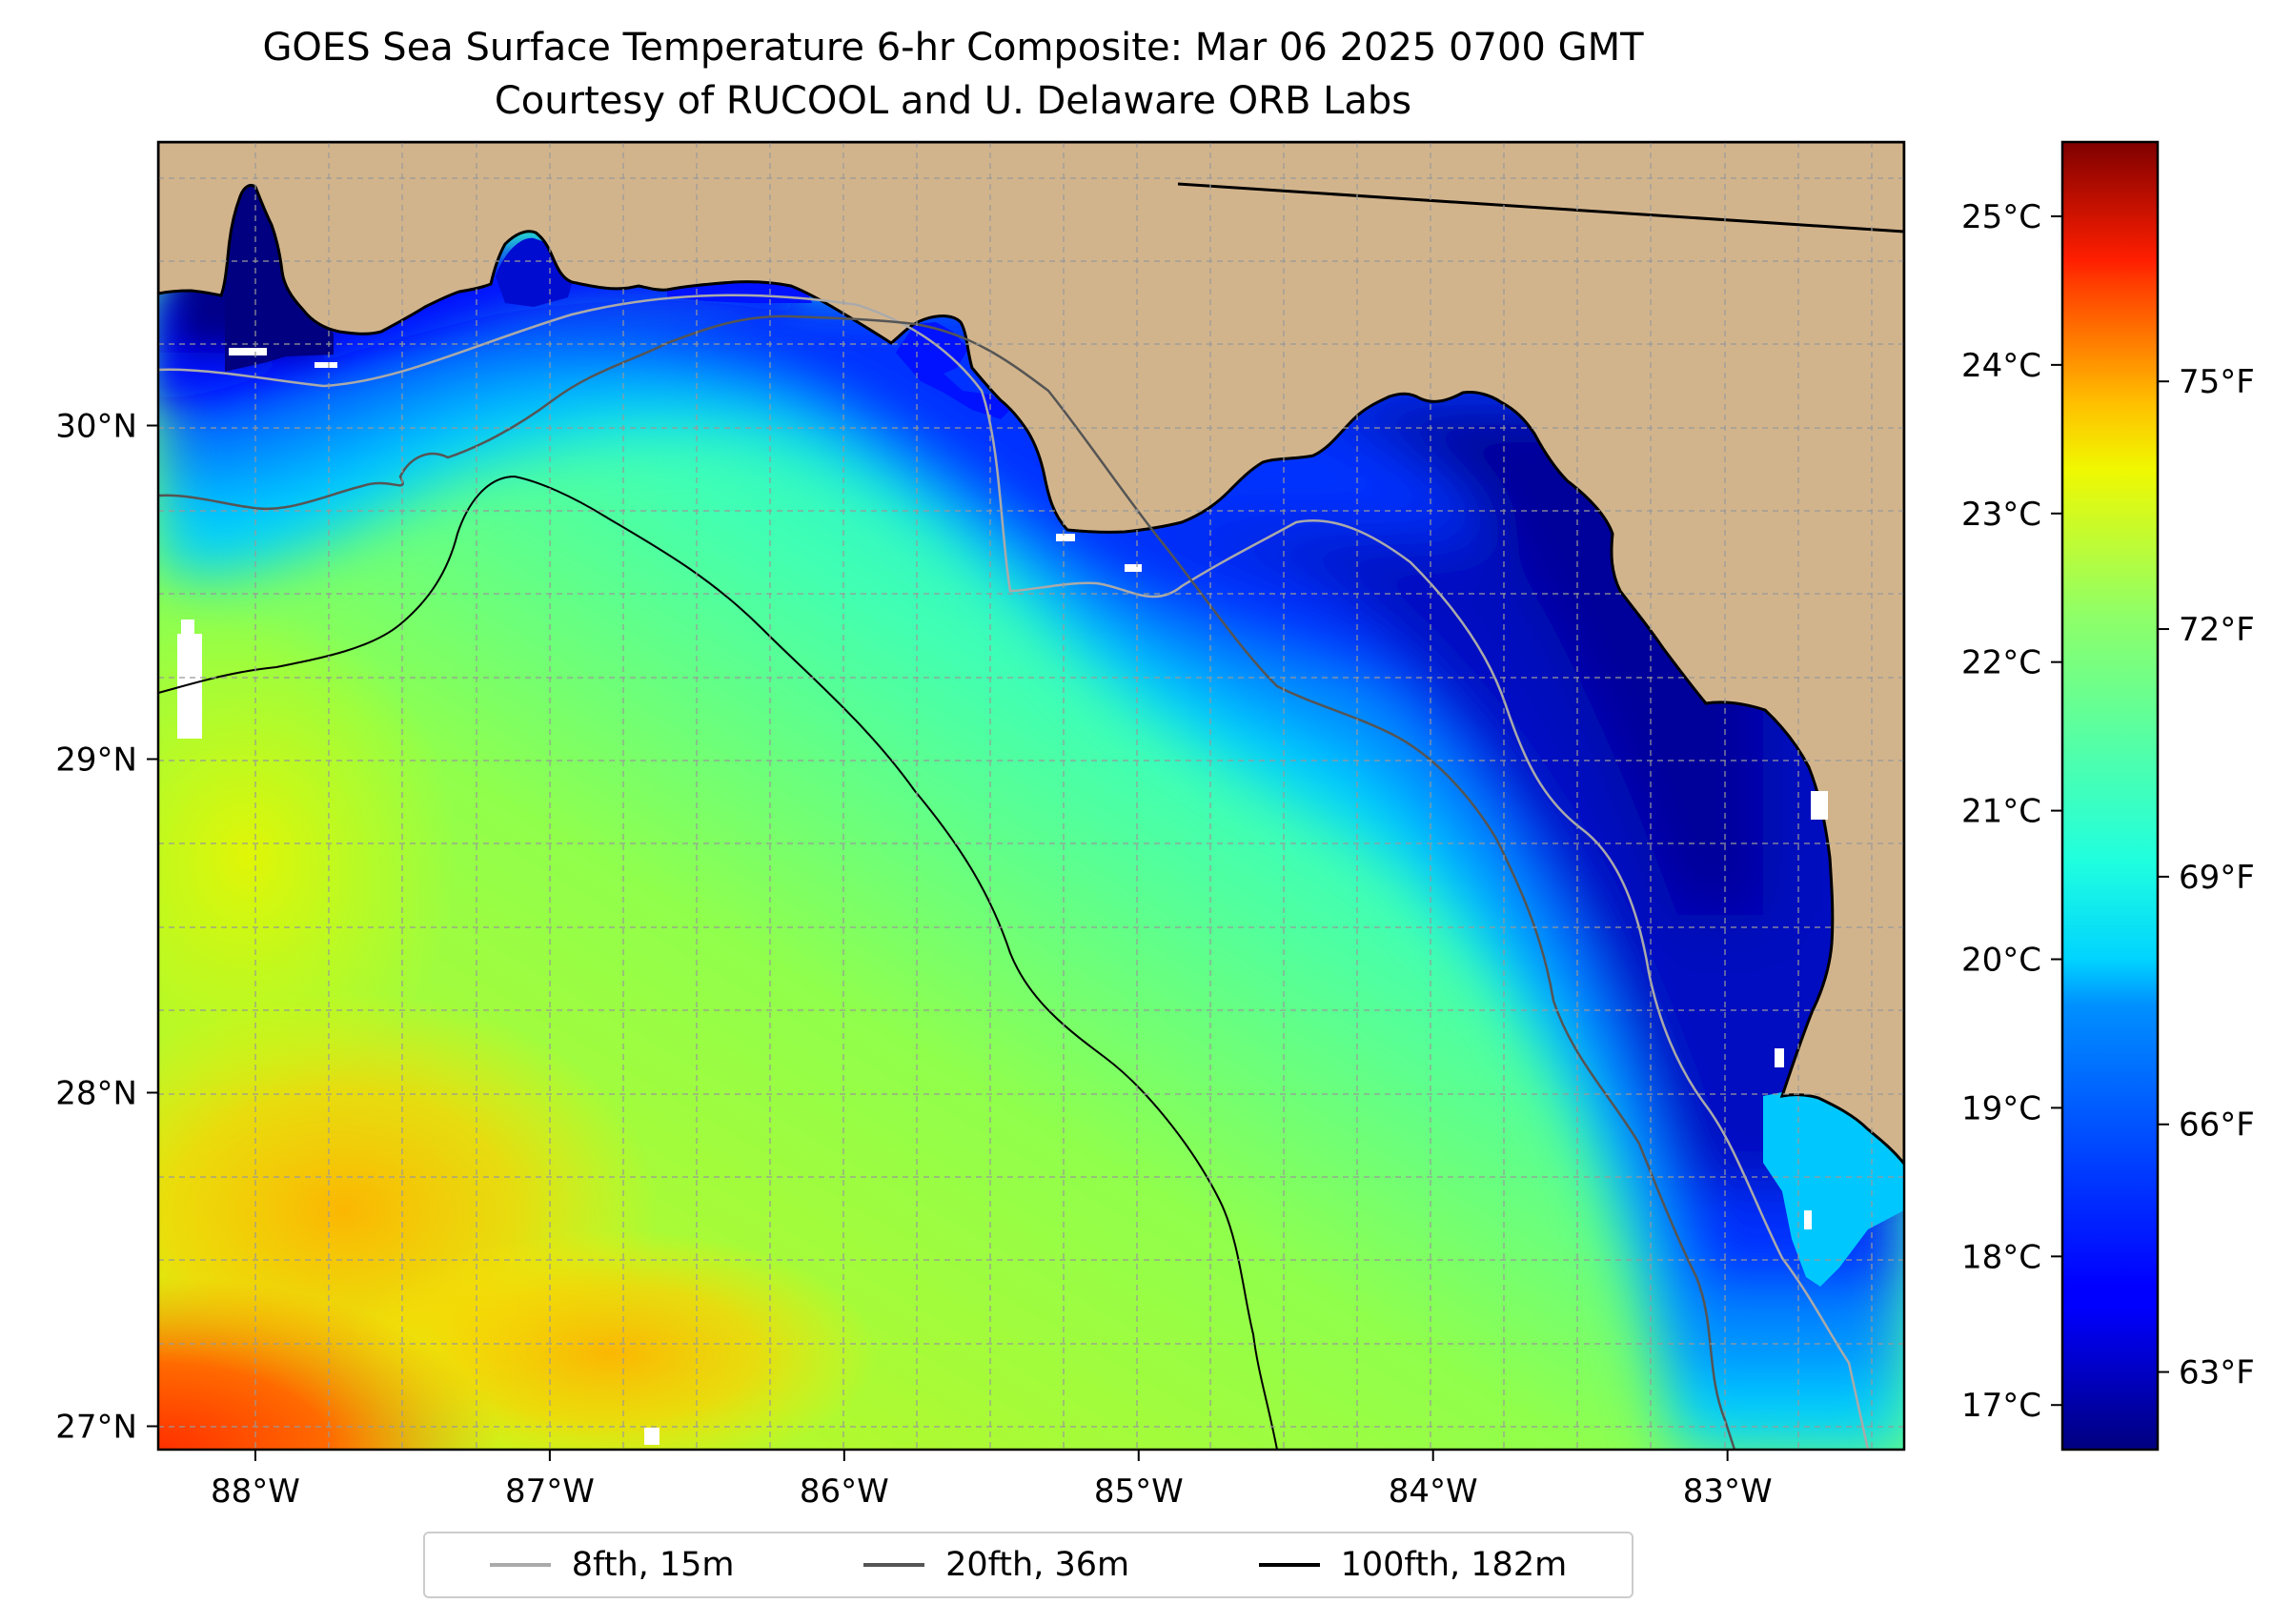  I want to click on state-border, so click(1541, 207).